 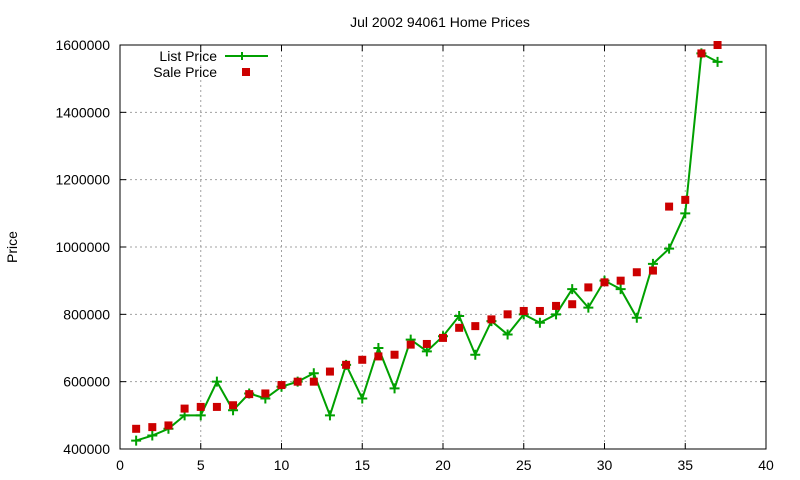 What do you see at coordinates (443, 465) in the screenshot?
I see `x-tick-label: 20` at bounding box center [443, 465].